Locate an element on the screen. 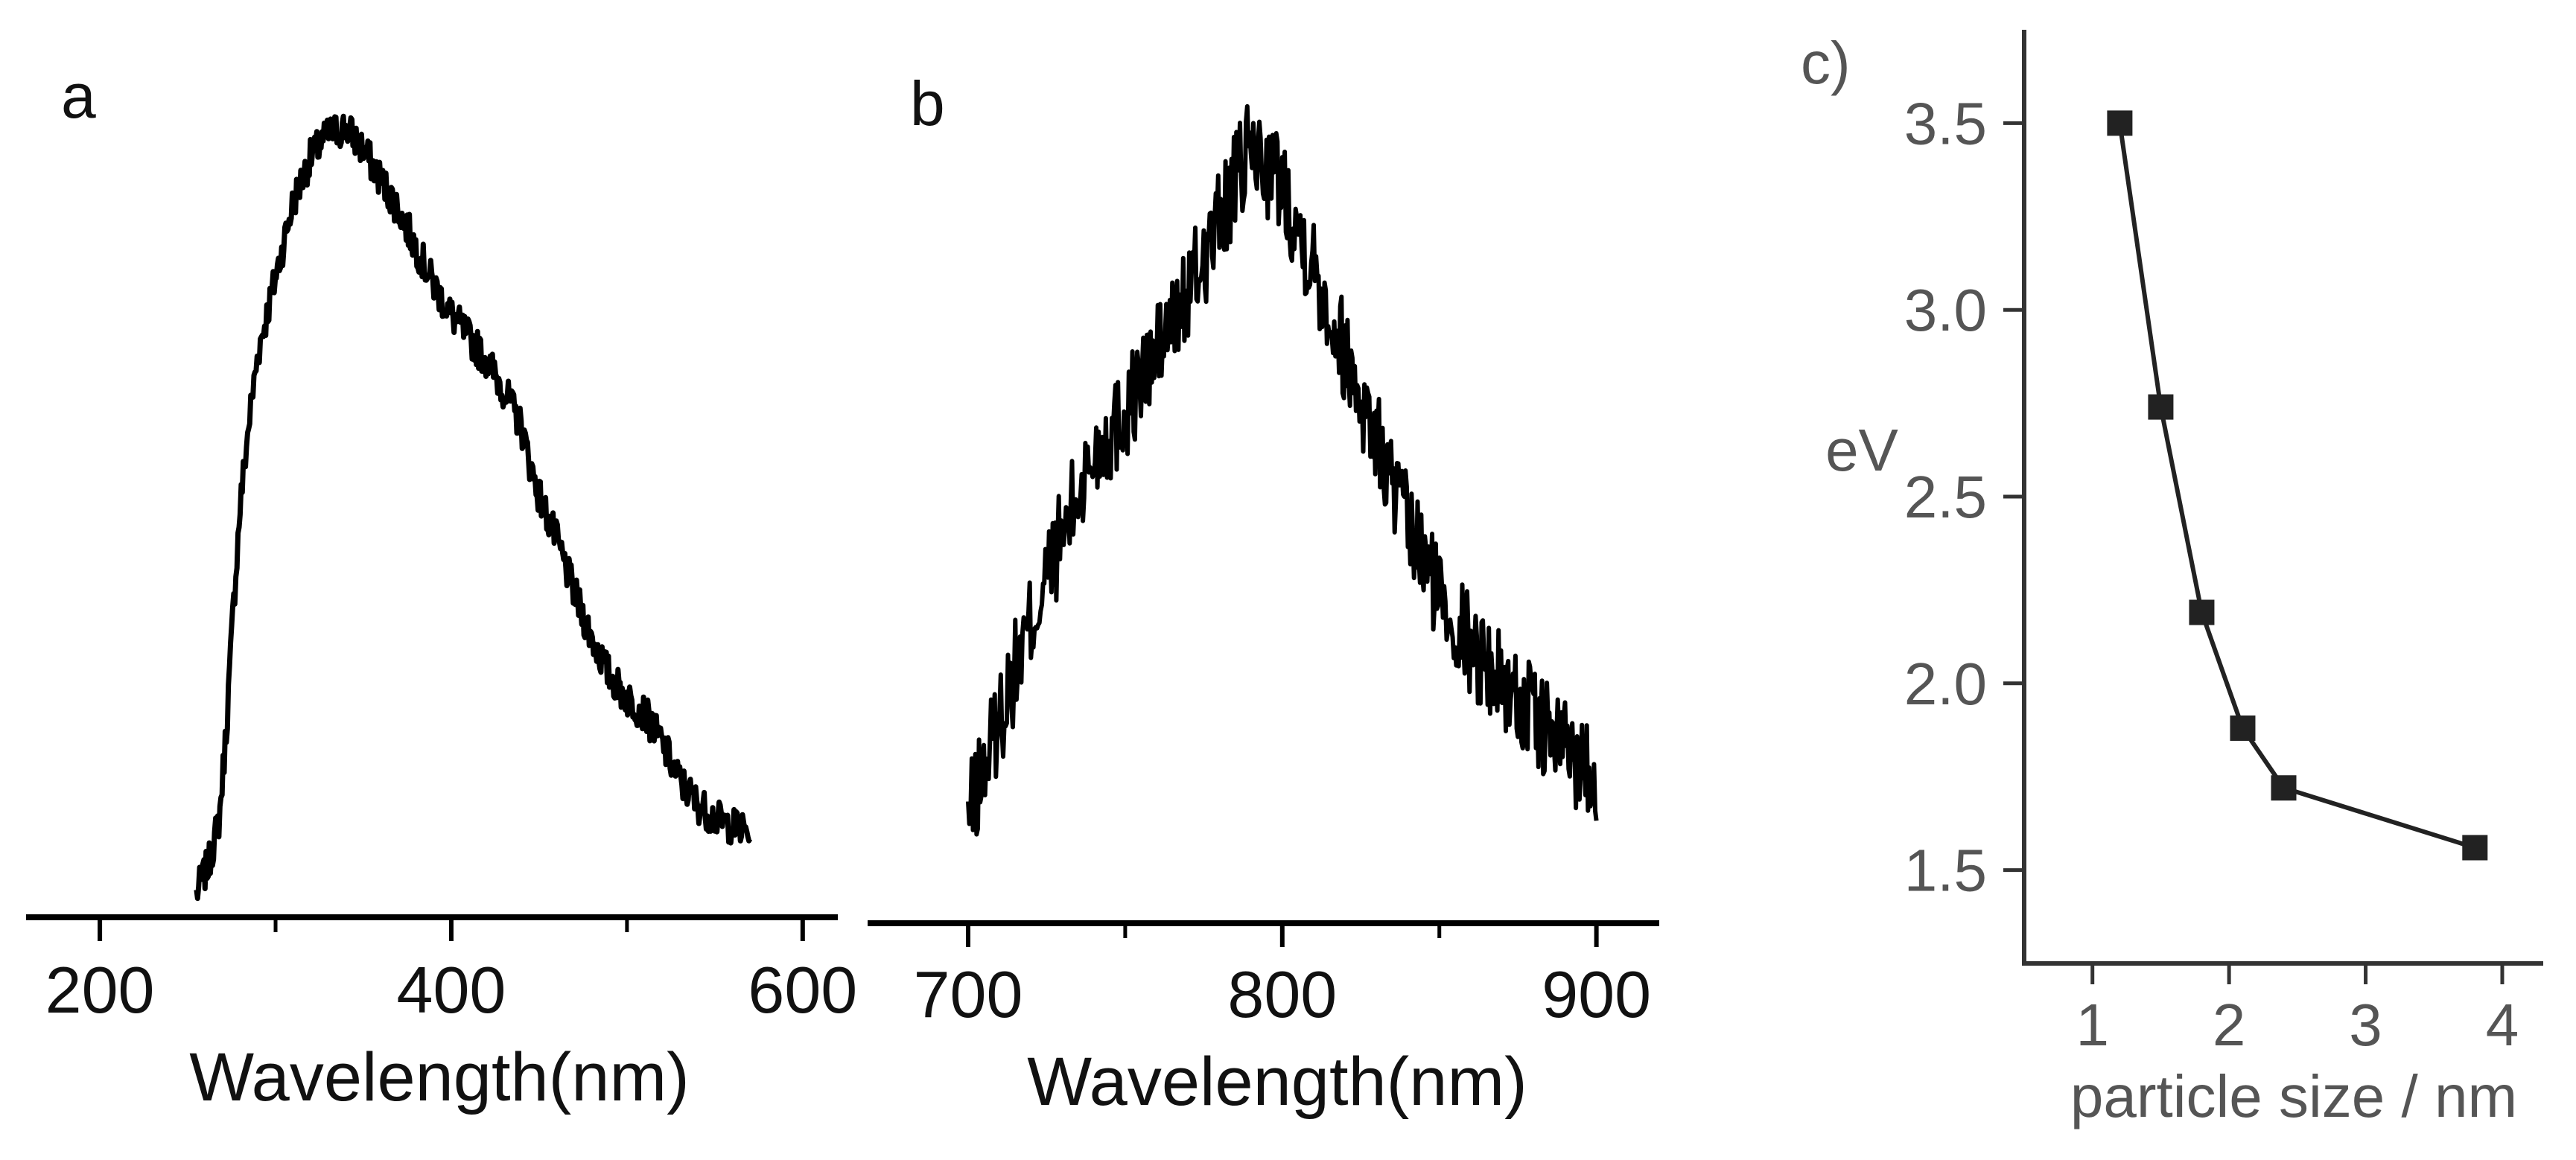 This screenshot has height=1160, width=2576. panel-c-y-tick-label-3.0: 3.0 is located at coordinates (1945, 310).